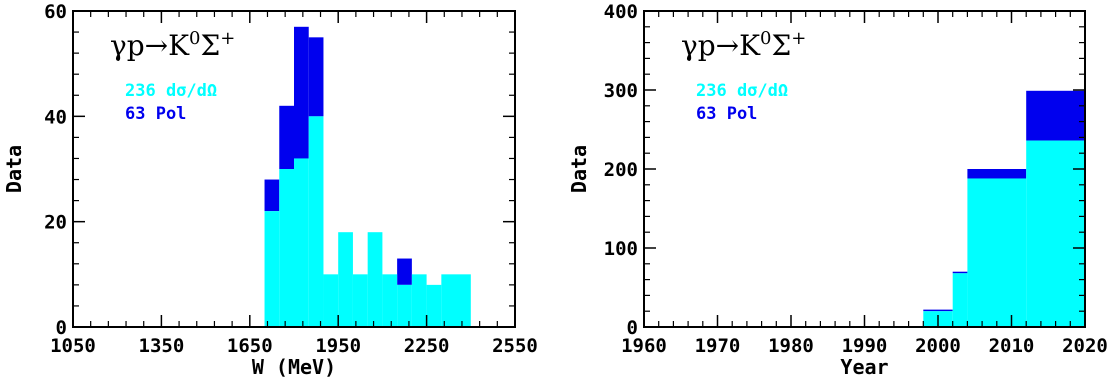  Describe the element at coordinates (621, 91) in the screenshot. I see `y-tick-label: 300` at that location.